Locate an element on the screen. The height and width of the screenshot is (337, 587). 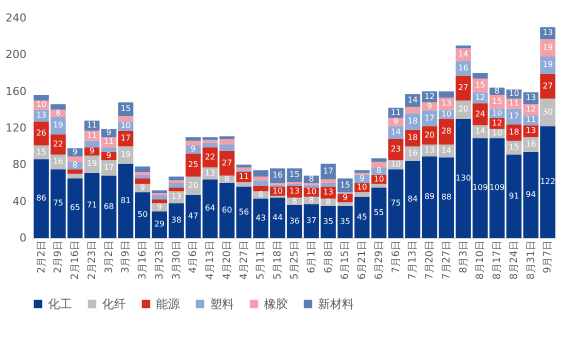
x-tick-label: 5月11日 is located at coordinates (261, 260).